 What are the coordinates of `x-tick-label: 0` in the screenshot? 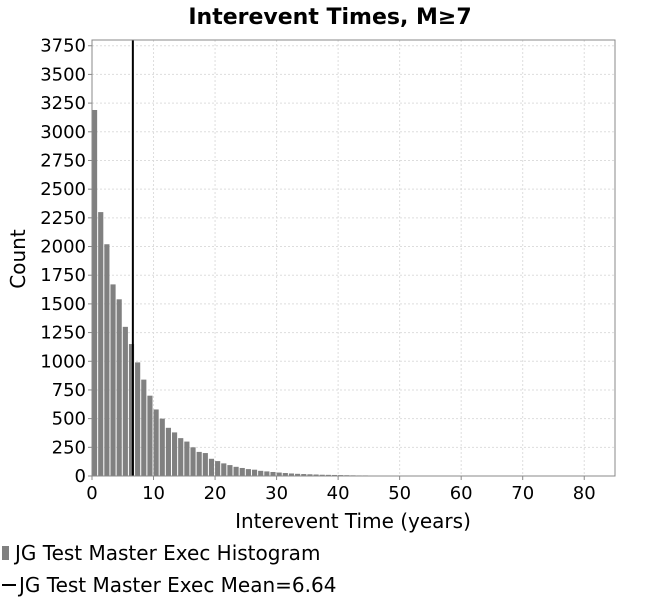 It's located at (91, 493).